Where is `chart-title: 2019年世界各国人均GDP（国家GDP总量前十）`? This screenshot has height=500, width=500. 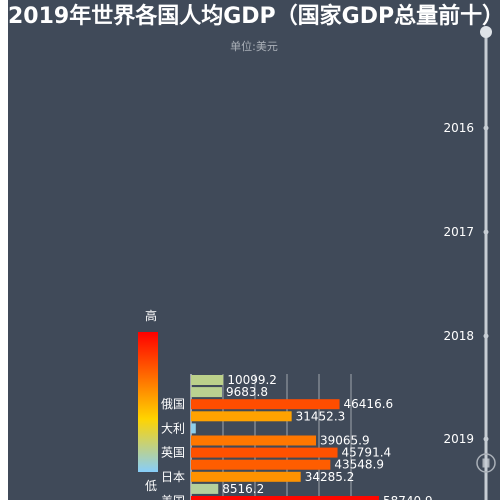 chart-title: 2019年世界各国人均GDP（国家GDP总量前十） is located at coordinates (254, 16).